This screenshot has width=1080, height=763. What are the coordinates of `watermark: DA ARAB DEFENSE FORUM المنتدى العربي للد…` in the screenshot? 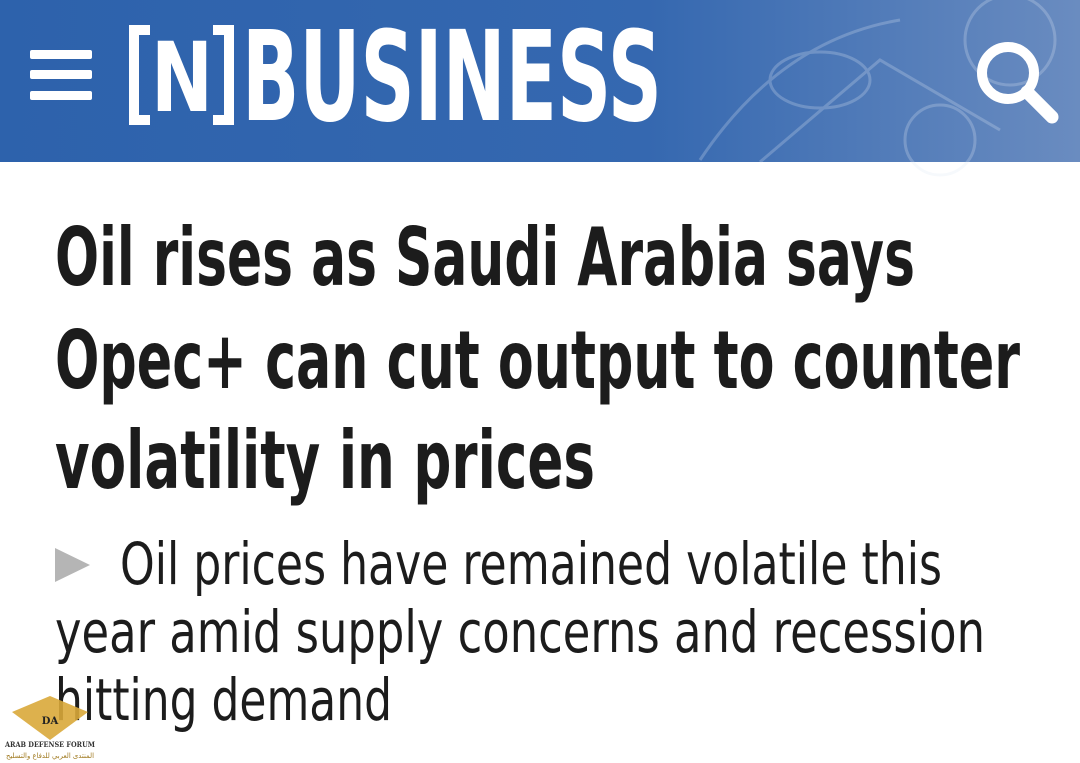 It's located at (49, 728).